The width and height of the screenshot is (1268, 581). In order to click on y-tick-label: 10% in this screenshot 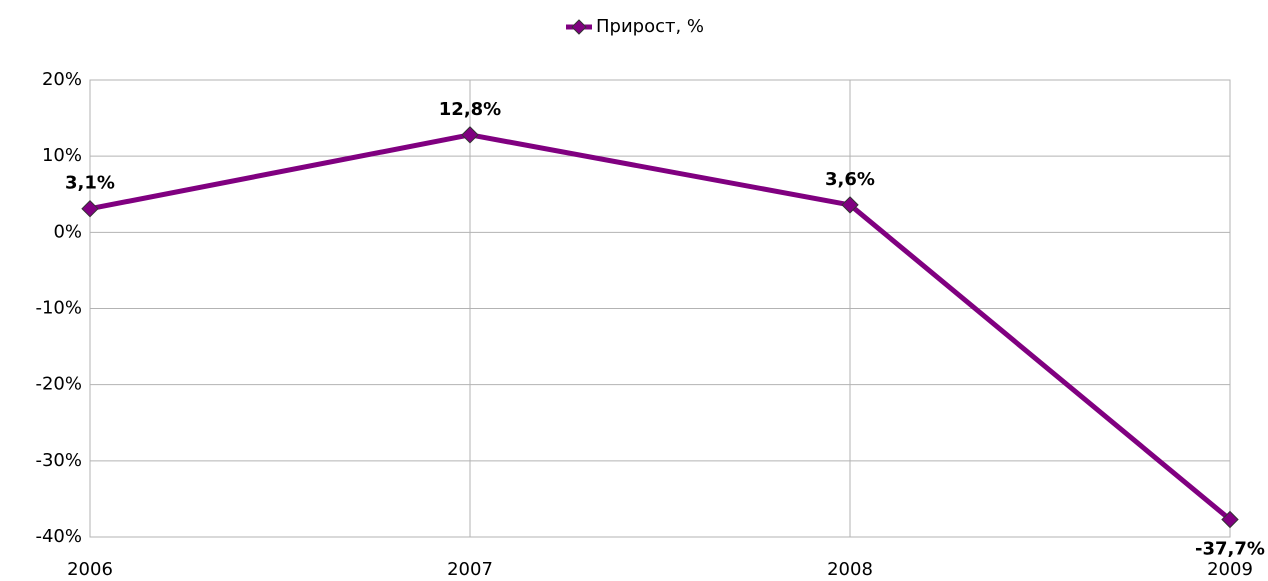, I will do `click(62, 155)`.